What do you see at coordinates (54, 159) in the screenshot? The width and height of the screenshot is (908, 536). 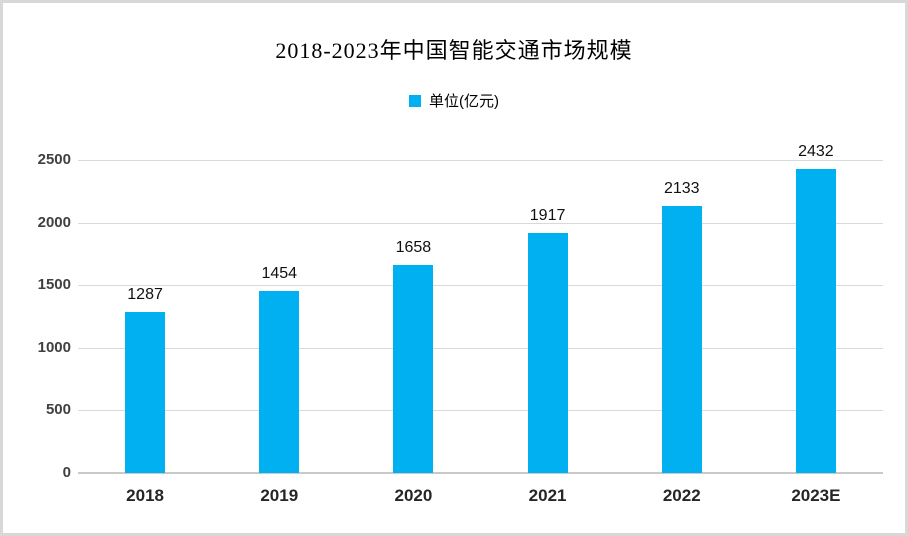 I see `y-axis-tick-label: 2500` at bounding box center [54, 159].